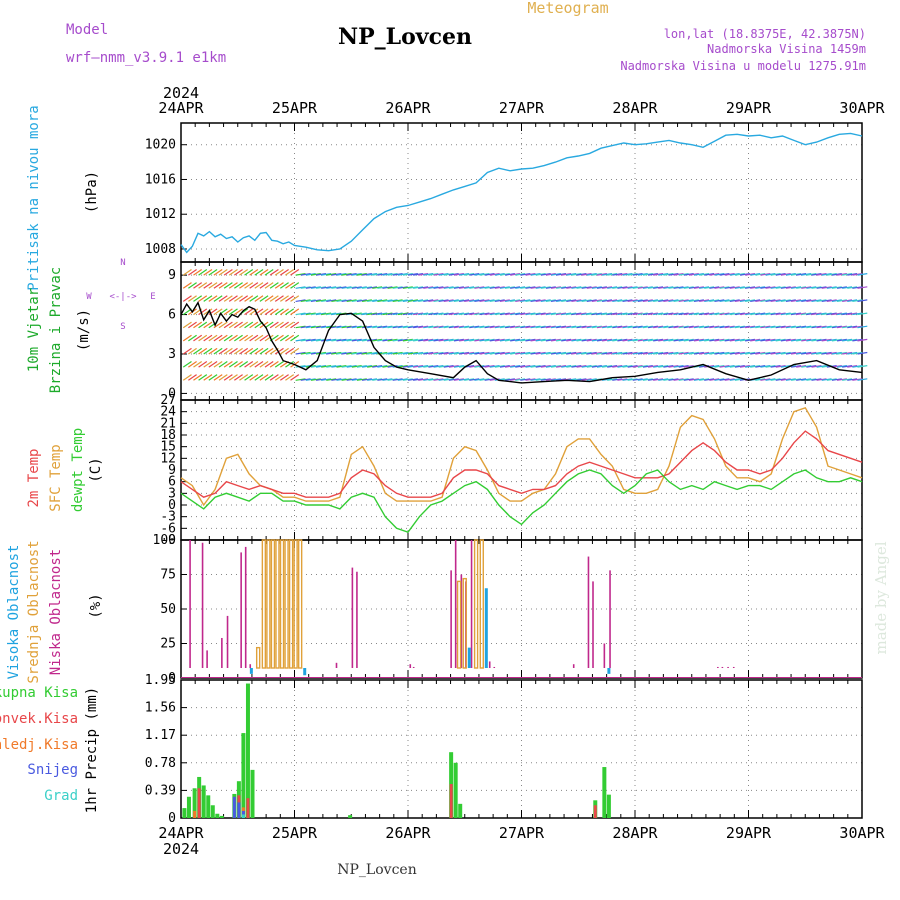 This screenshot has width=900, height=900. I want to click on cloud-ylabel-low: Niska Oblacnost, so click(56, 612).